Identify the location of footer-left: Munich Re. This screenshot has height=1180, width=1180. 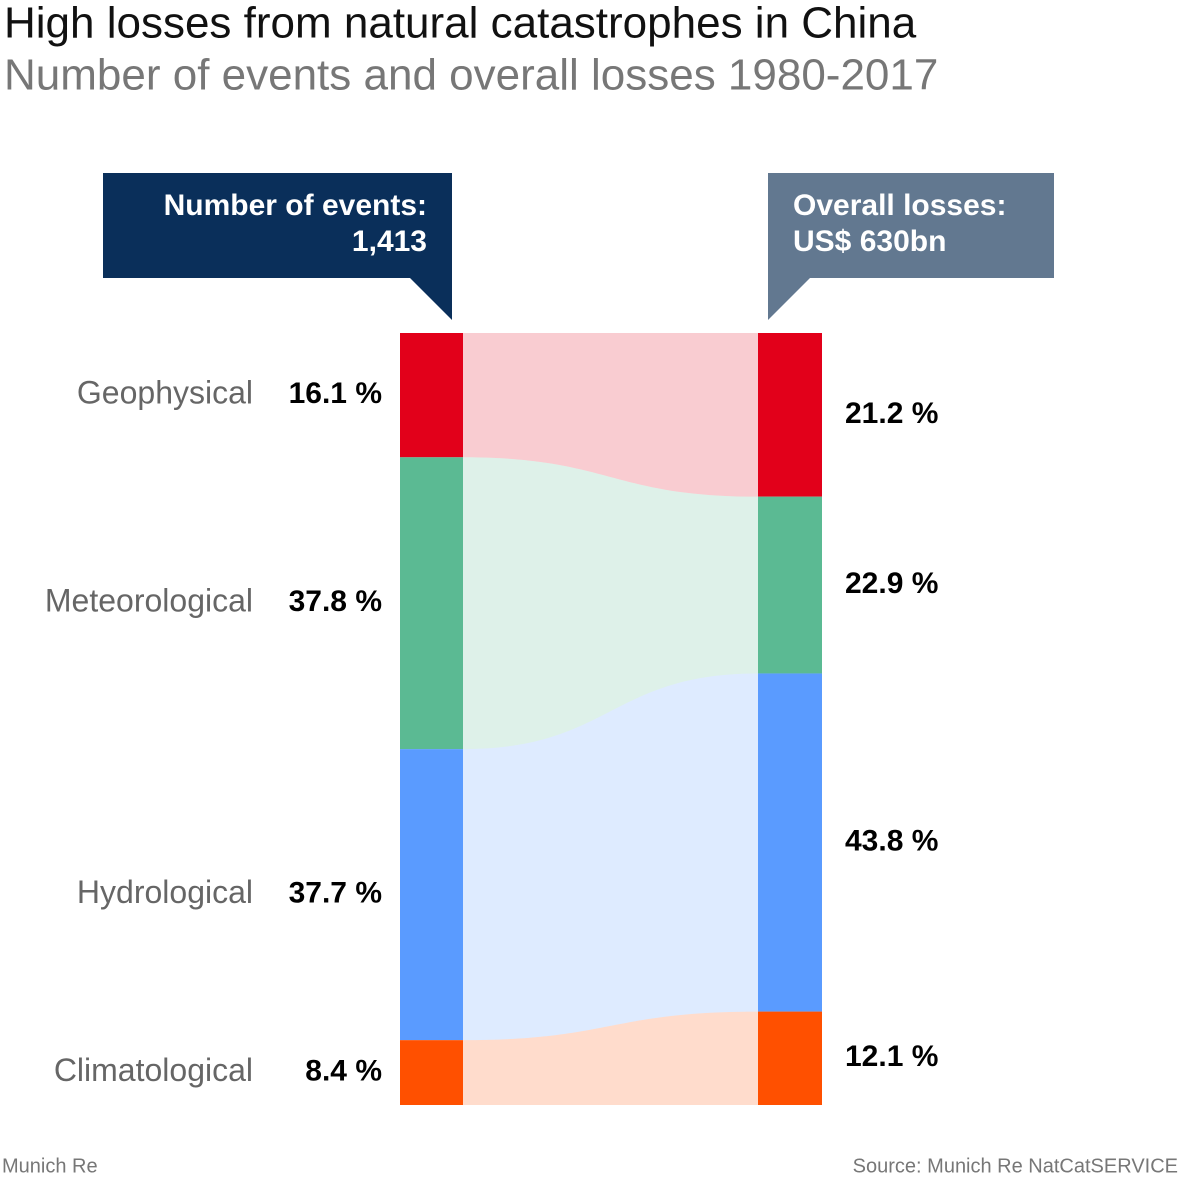
(50, 1166).